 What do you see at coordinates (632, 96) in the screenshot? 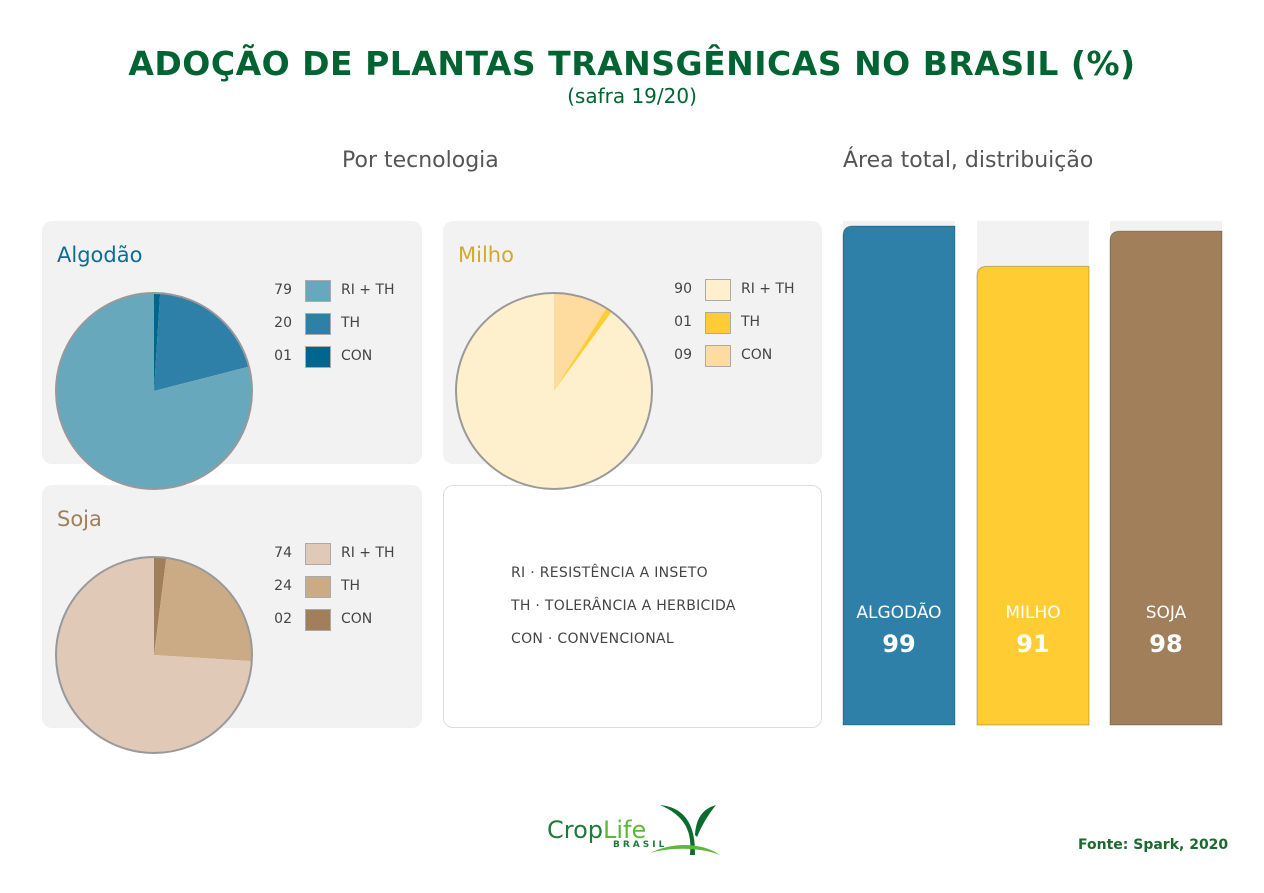
I see `chart-subtitle: (safra 19/20)` at bounding box center [632, 96].